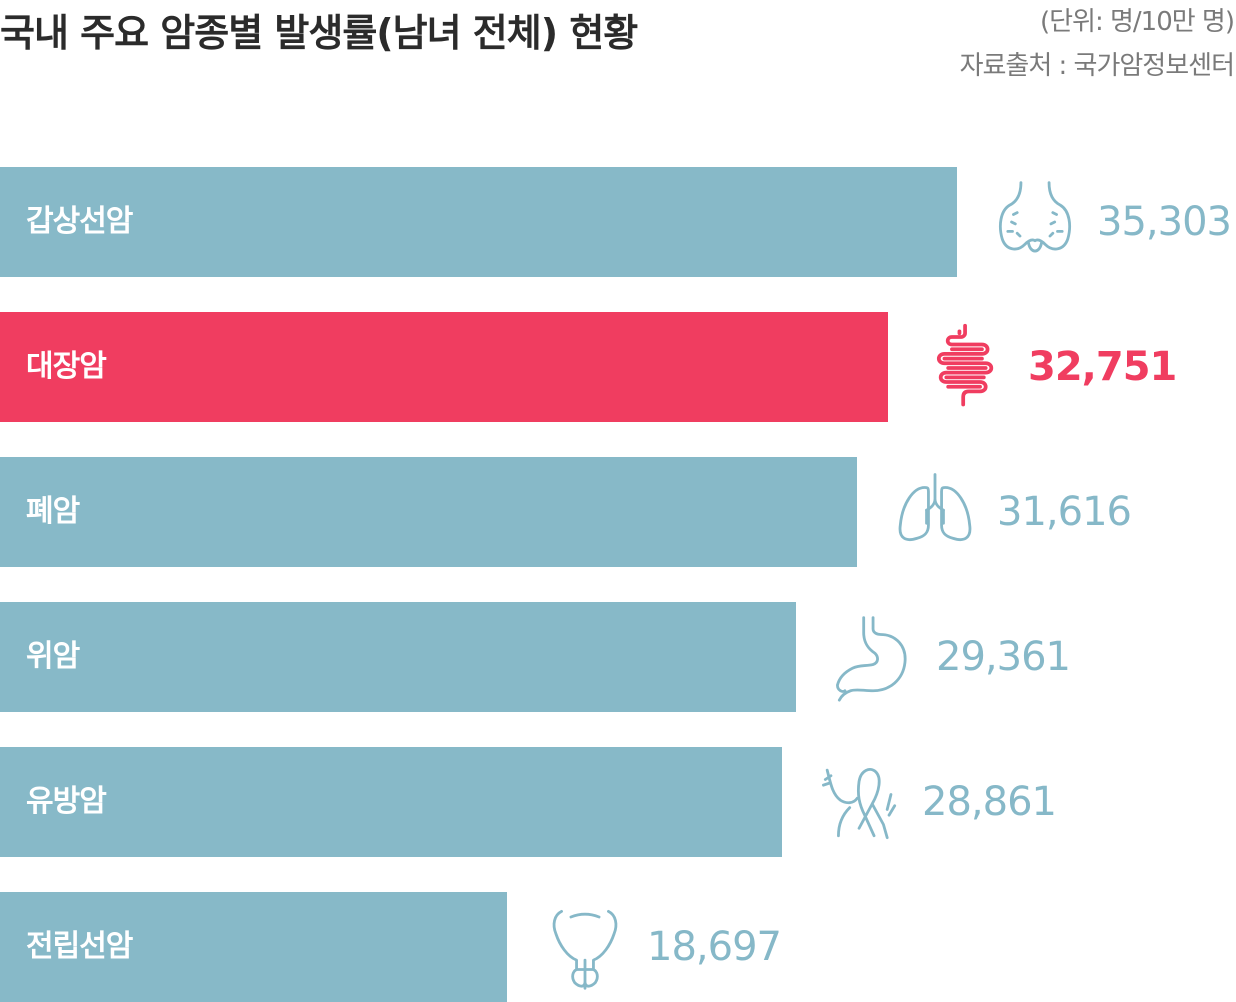 This screenshot has width=1236, height=1002. Describe the element at coordinates (860, 802) in the screenshot. I see `breast-icon` at that location.